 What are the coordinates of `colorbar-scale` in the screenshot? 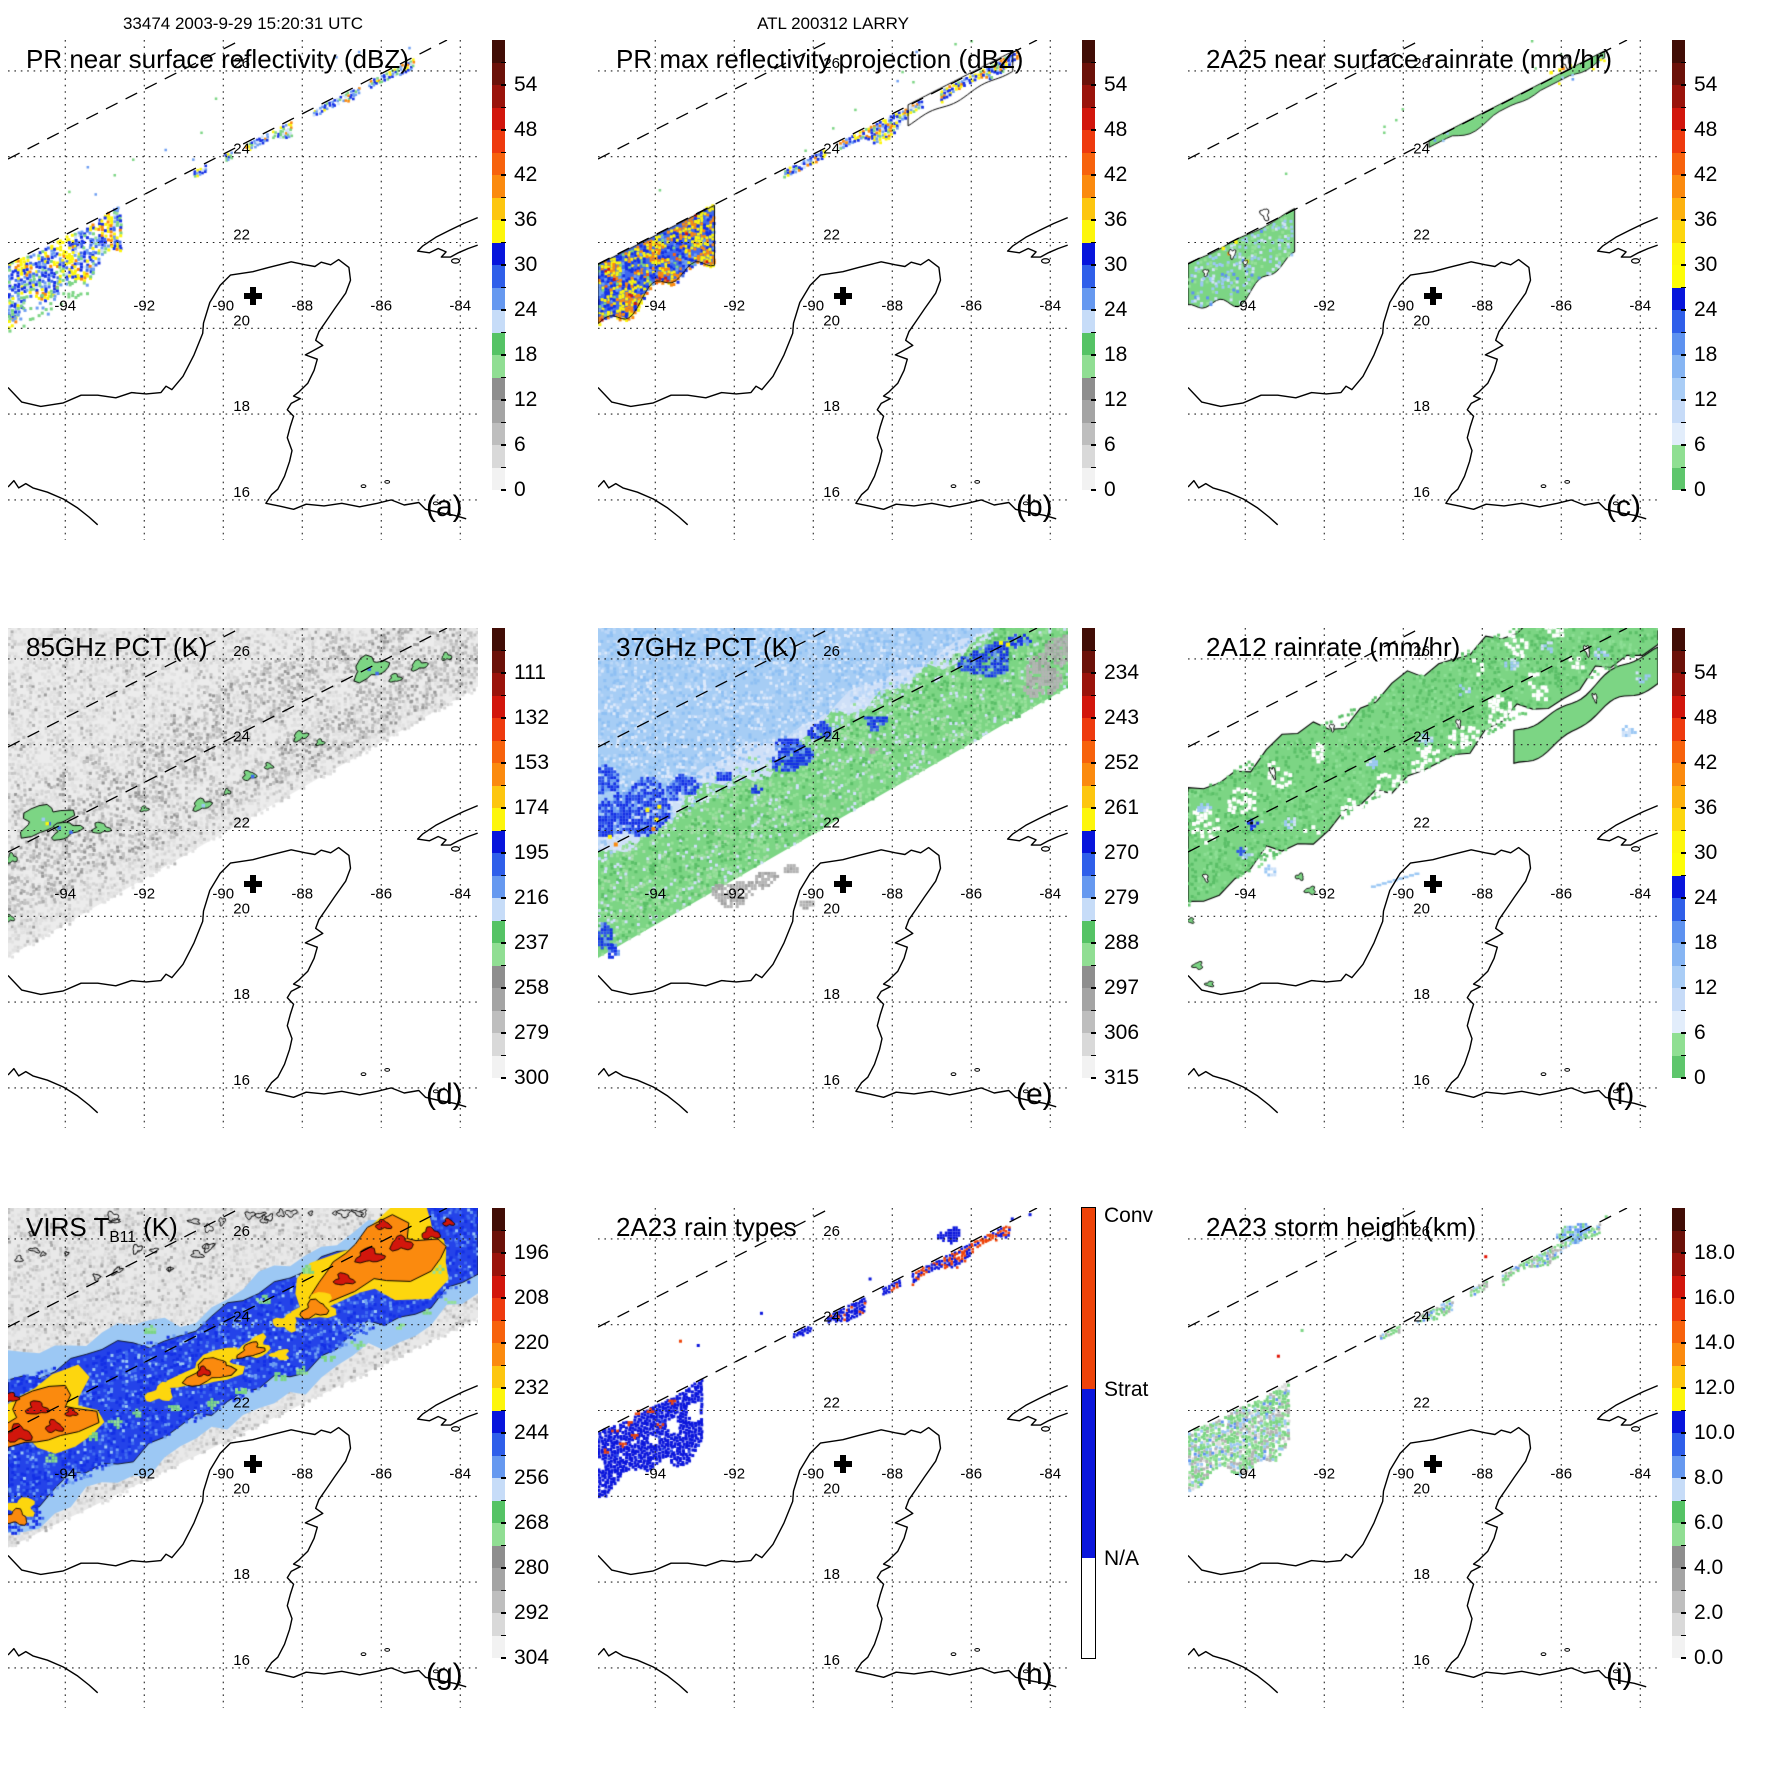 It's located at (1088, 265).